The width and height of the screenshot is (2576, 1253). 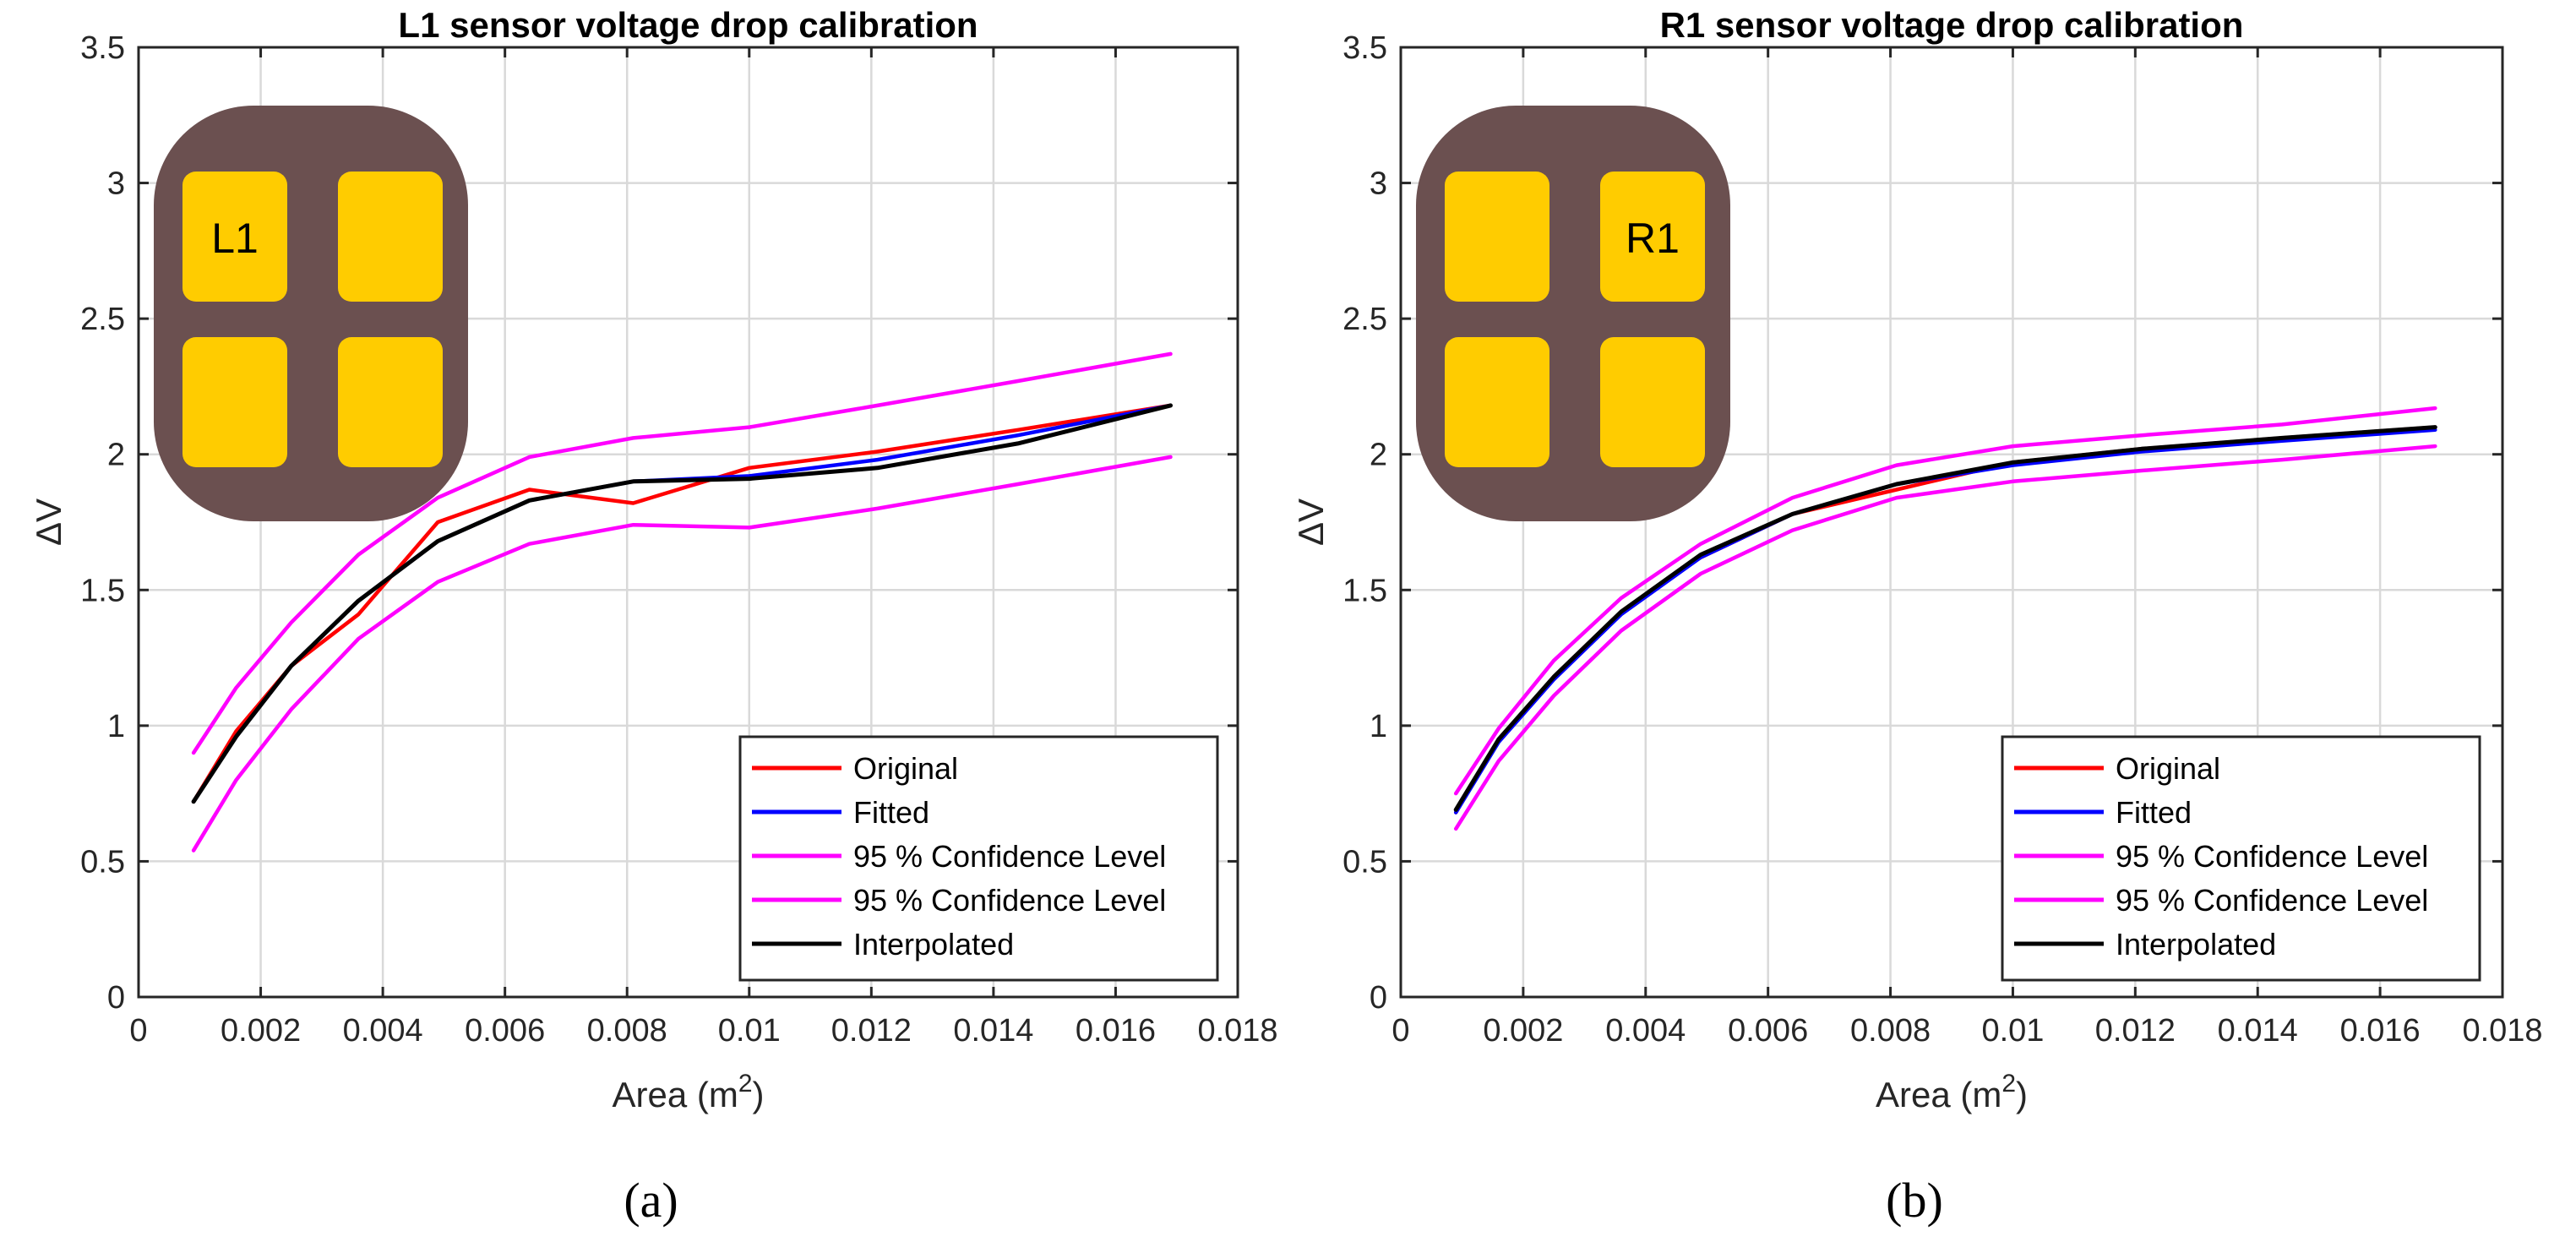 I want to click on sensor-inset: L1, so click(x=311, y=314).